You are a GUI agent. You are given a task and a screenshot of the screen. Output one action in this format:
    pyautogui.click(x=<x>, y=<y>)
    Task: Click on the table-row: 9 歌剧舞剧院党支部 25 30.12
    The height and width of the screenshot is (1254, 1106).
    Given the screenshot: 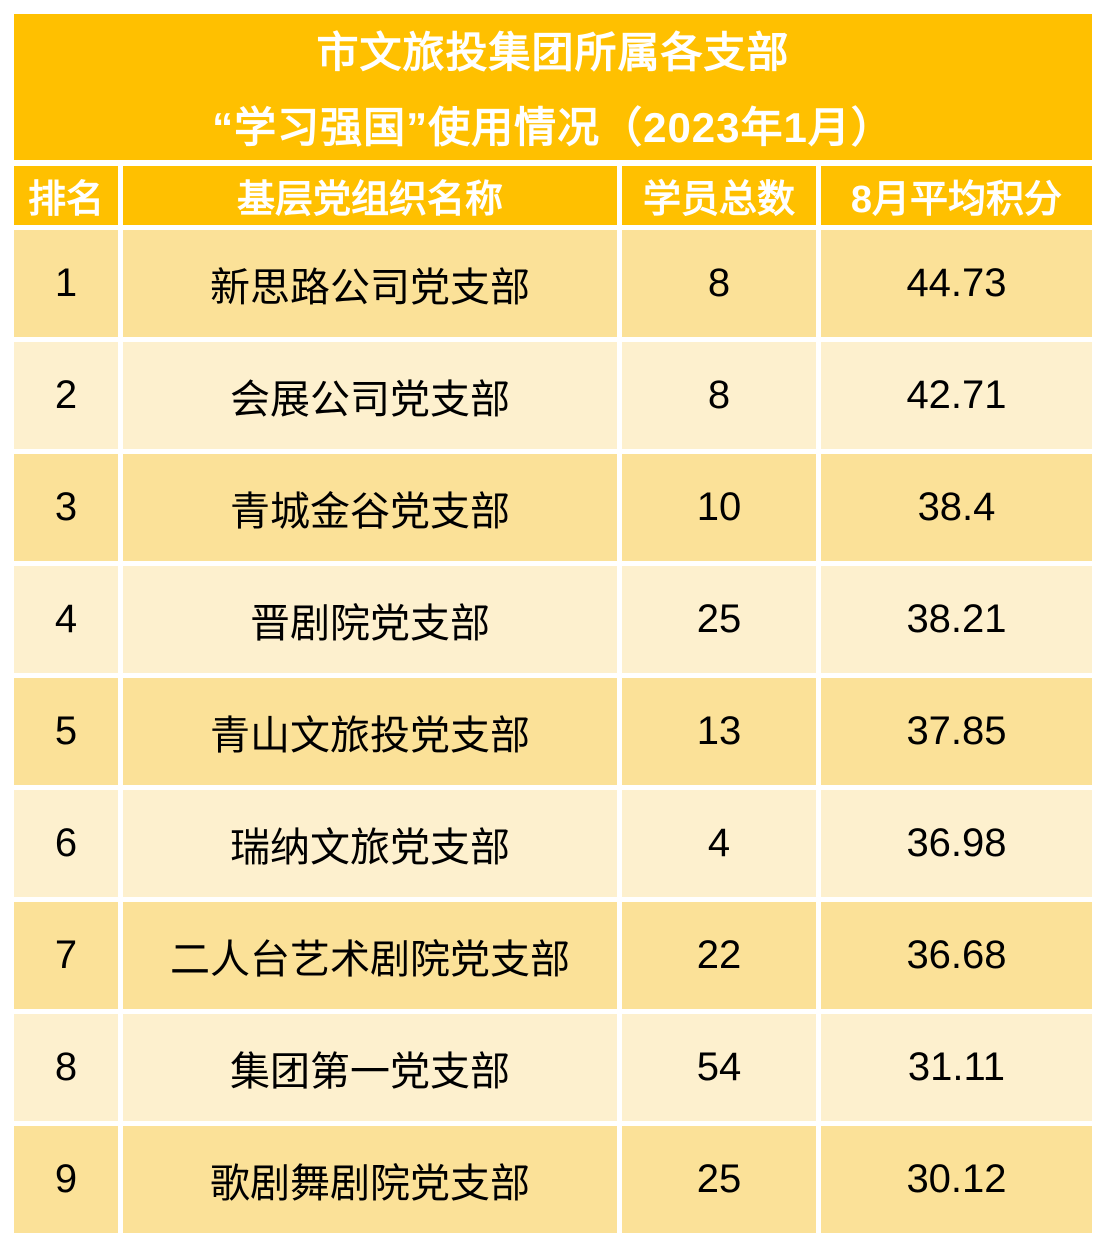 What is the action you would take?
    pyautogui.click(x=553, y=1179)
    